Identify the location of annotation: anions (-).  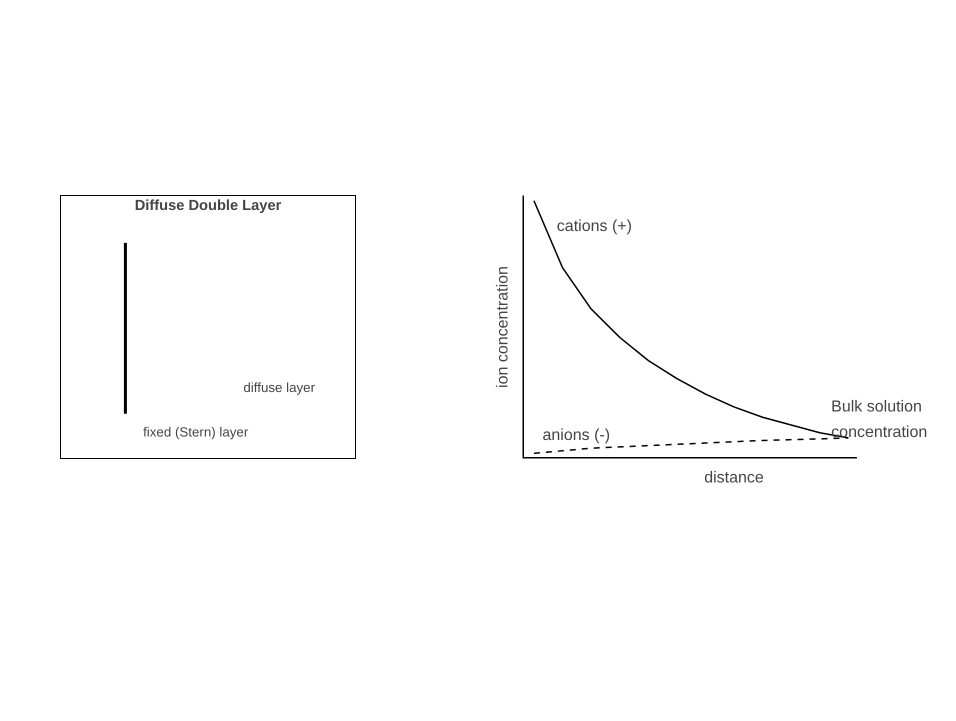
(576, 435).